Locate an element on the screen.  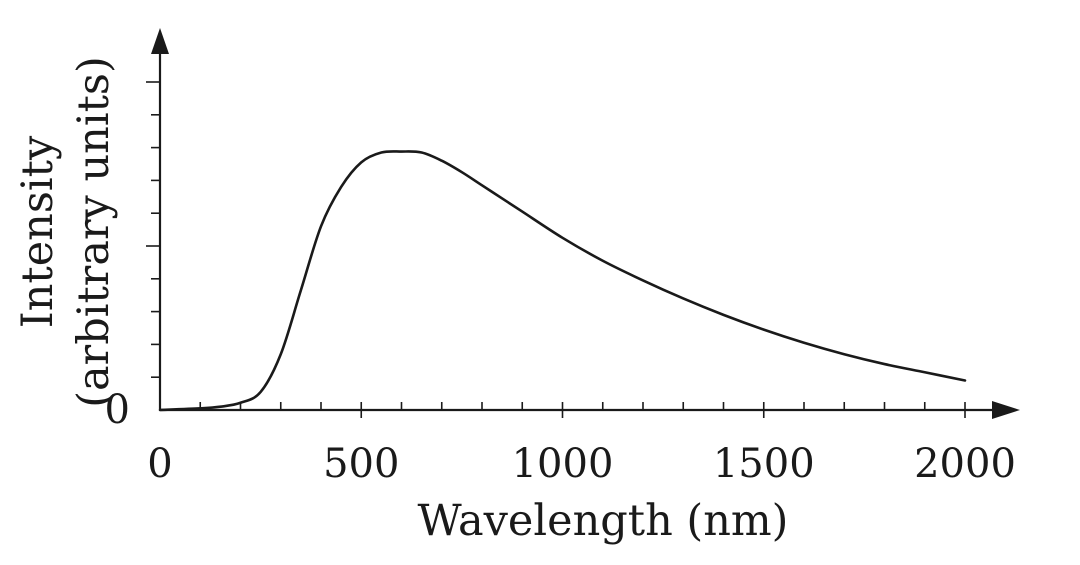
tick-labels: 0 500 1000 1500 2000 0 is located at coordinates (560, 437).